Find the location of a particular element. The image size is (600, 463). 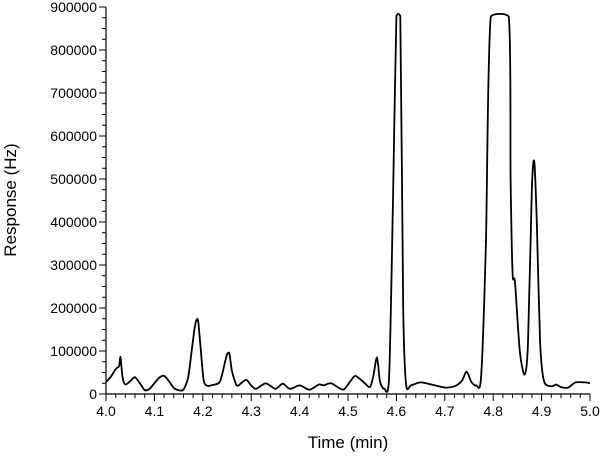

x-tick-label: 4.2 is located at coordinates (203, 411).